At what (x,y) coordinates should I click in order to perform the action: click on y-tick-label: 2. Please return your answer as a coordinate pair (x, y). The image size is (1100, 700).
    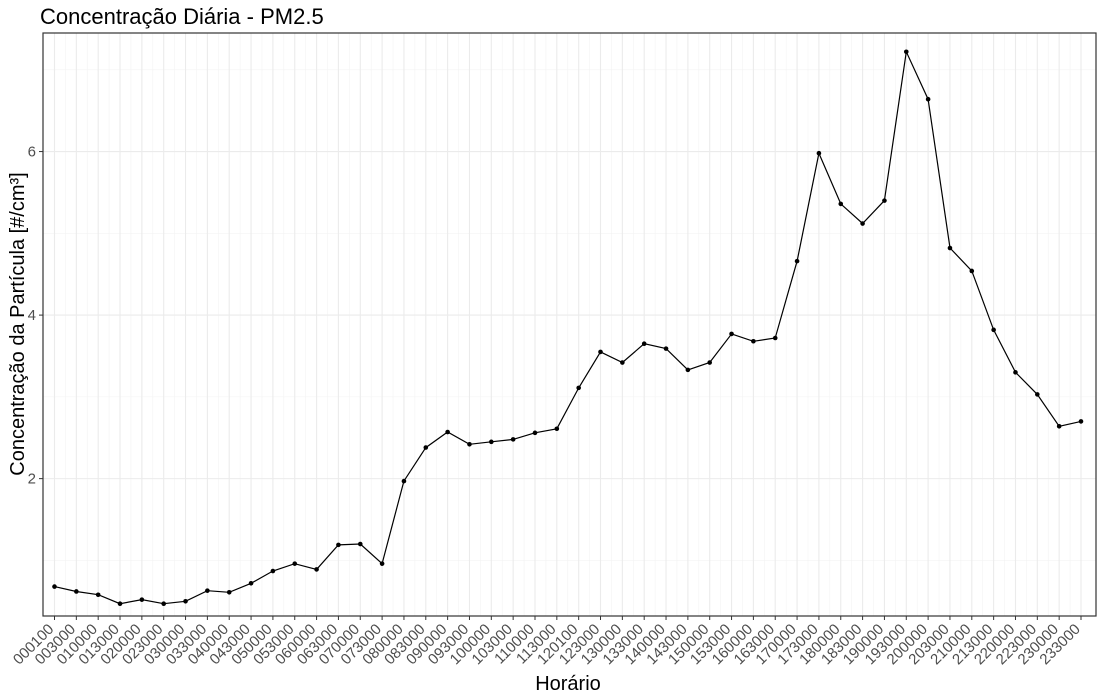
    Looking at the image, I should click on (32, 479).